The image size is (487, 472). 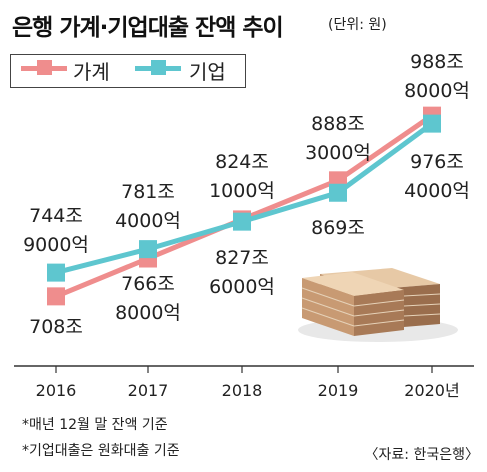 I want to click on chart-title: 은행 가계·기업대출 잔액 추이, so click(x=148, y=28).